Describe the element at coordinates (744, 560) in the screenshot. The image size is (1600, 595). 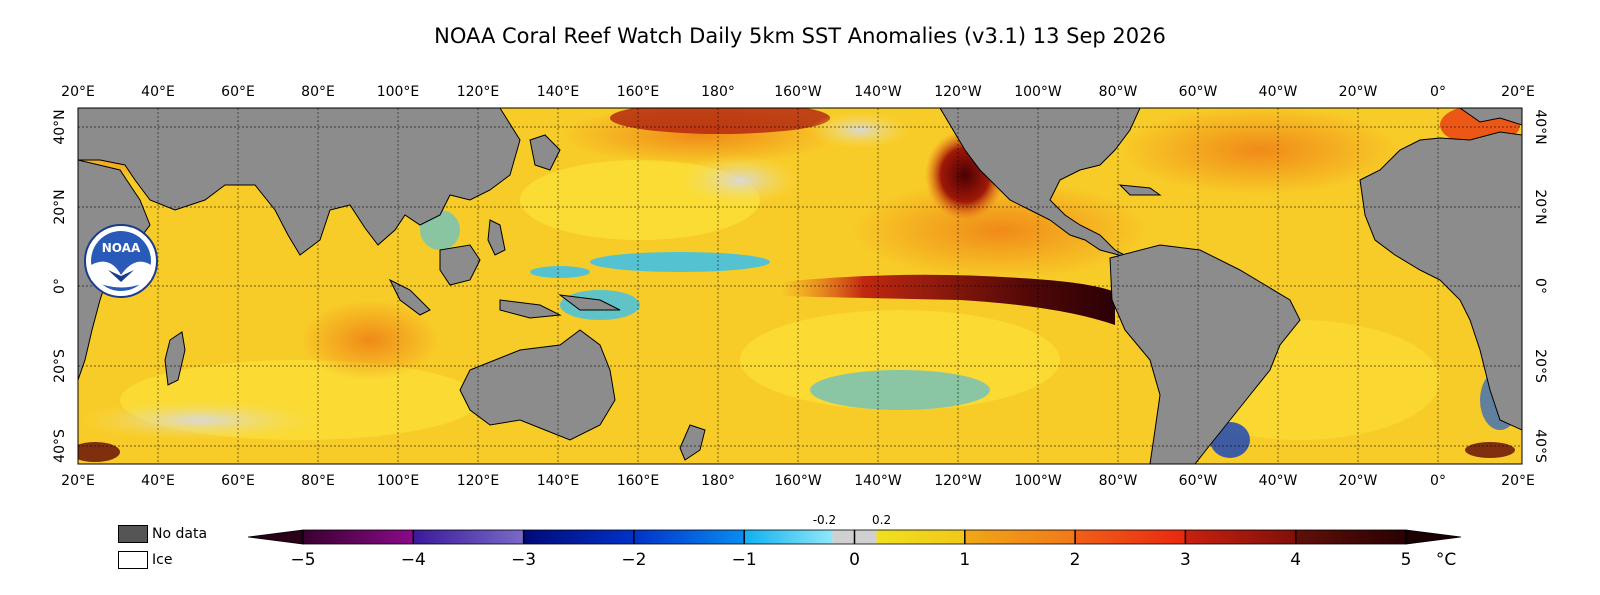
I see `colorbar-tick-label: −1` at that location.